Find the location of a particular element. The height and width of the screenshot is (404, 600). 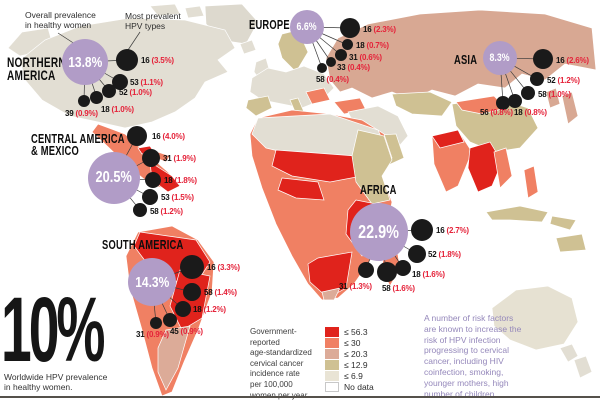

hpv-types-note: Most prevalent HPV types is located at coordinates (153, 21).